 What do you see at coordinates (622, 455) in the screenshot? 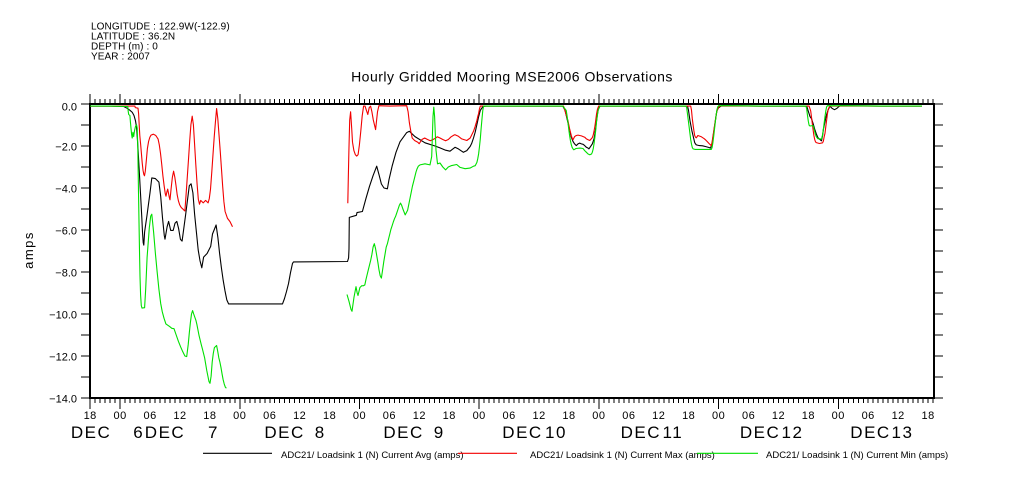
I see `svg-text:ADC21/ Loadsink 1 (N) Current: ADC21/ Loadsink 1 (N) Current Max (amps)` at bounding box center [622, 455].